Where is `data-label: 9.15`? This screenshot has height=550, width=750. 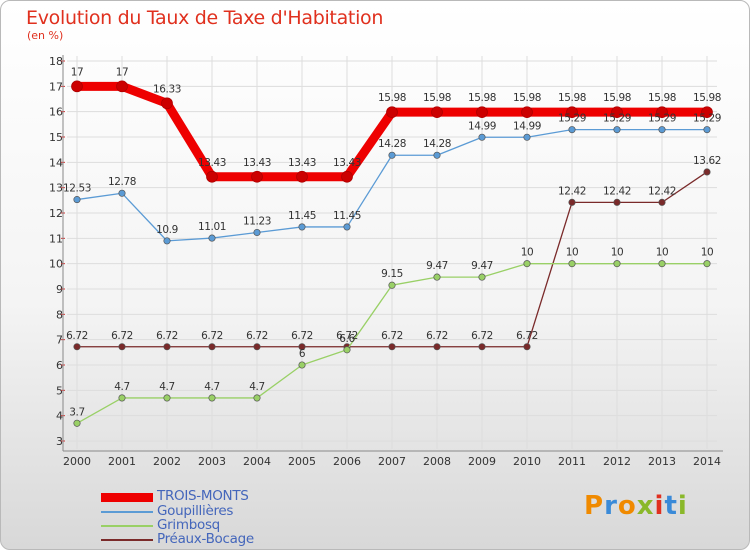 data-label: 9.15 is located at coordinates (392, 274).